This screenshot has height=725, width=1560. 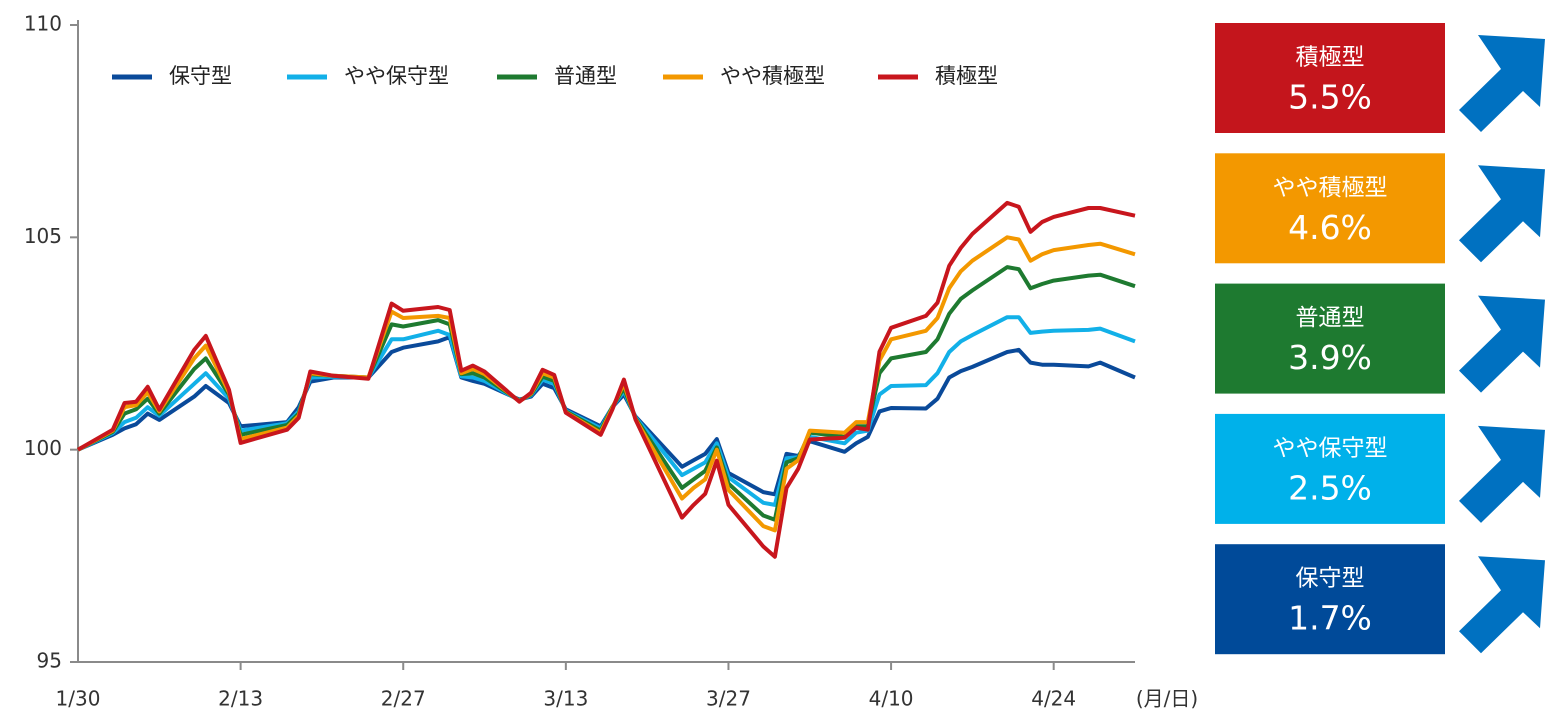 What do you see at coordinates (1330, 188) in the screenshot?
I see `summary-label: やや積極型` at bounding box center [1330, 188].